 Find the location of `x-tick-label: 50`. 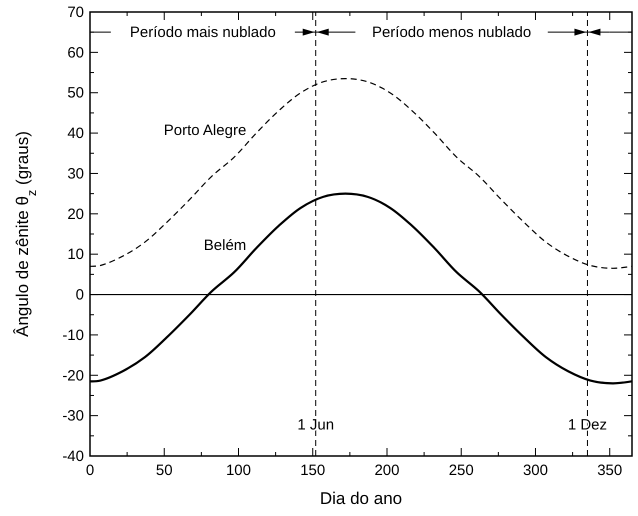

x-tick-label: 50 is located at coordinates (164, 470).